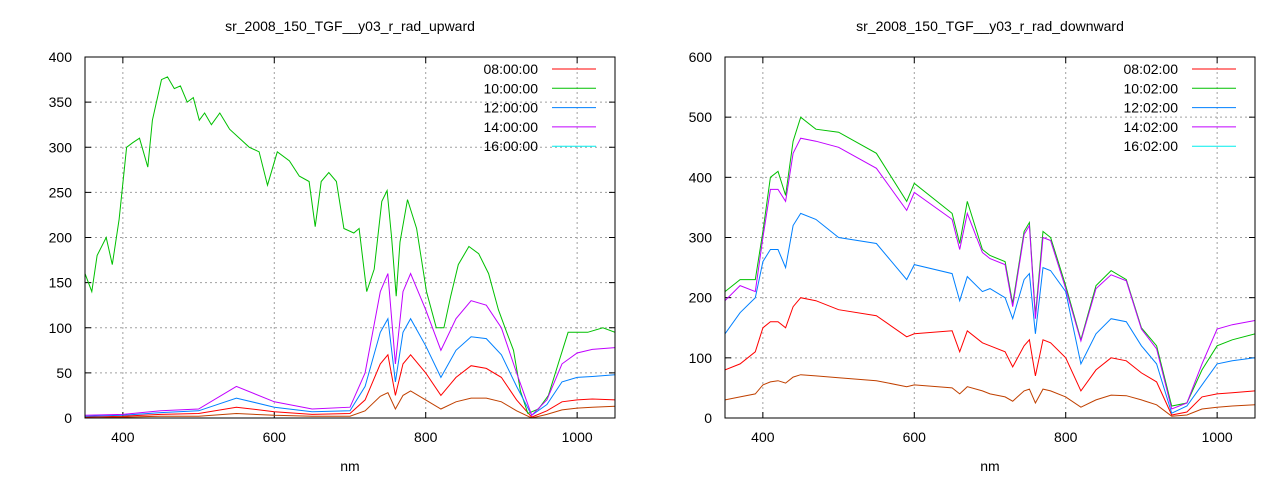  Describe the element at coordinates (1151, 108) in the screenshot. I see `legend-label: 12:02:00` at that location.